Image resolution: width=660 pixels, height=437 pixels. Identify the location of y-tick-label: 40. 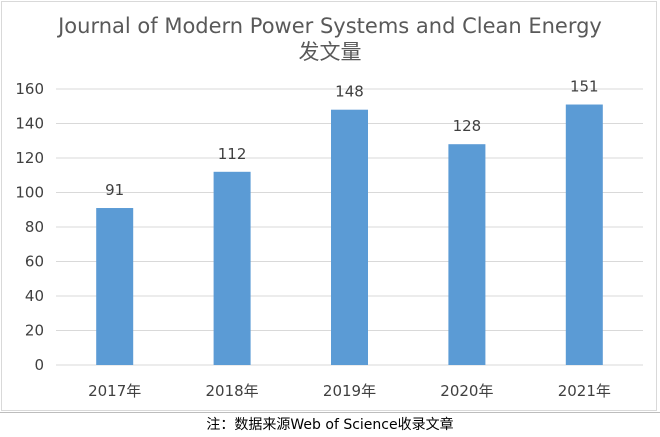
(34, 296).